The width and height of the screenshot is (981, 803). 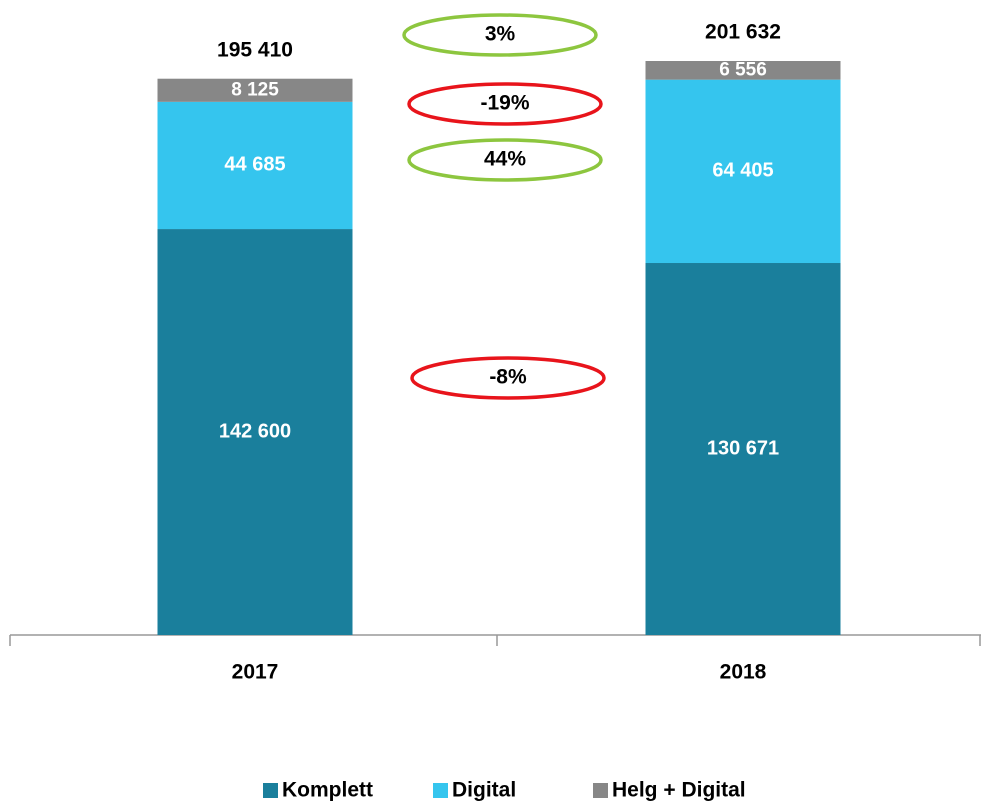 I want to click on annotation: -19%, so click(x=504, y=103).